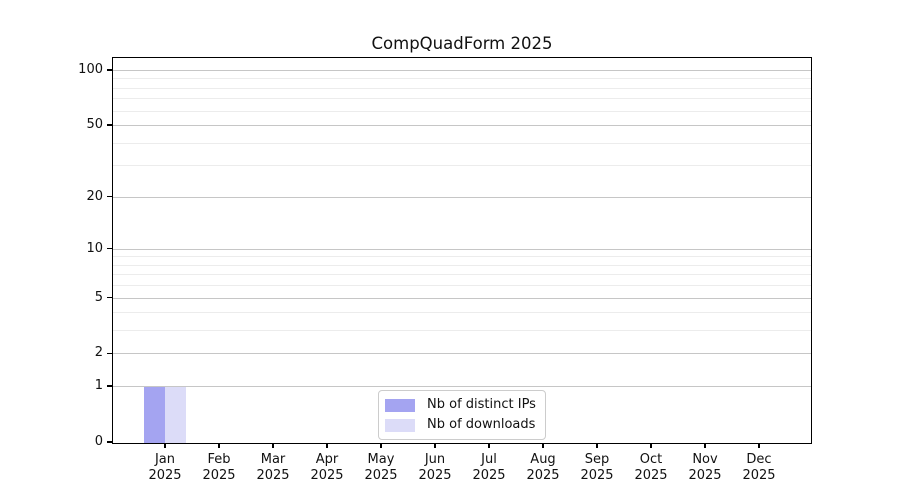 This screenshot has width=900, height=500. I want to click on x-tick-month: Aug, so click(543, 459).